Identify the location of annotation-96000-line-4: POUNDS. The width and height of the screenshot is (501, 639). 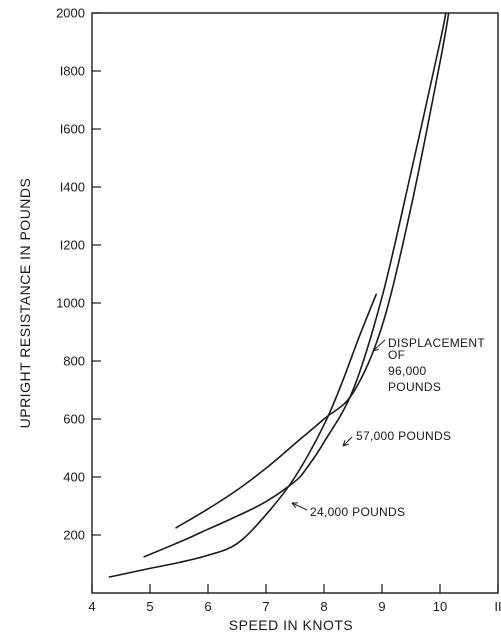
(414, 387).